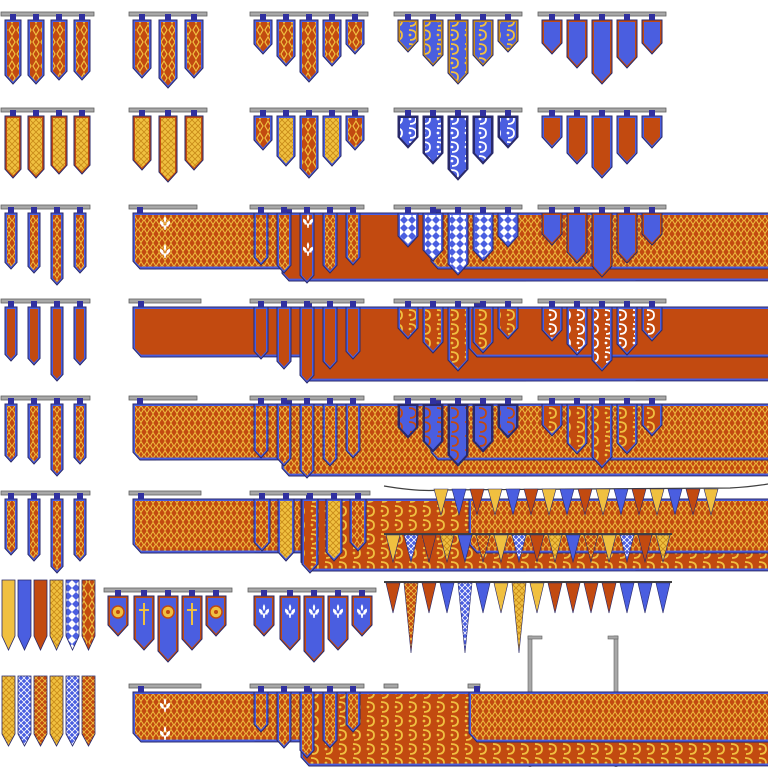 Image resolution: width=768 pixels, height=768 pixels. Describe the element at coordinates (47, 143) in the screenshot. I see `banner-row2-a` at that location.